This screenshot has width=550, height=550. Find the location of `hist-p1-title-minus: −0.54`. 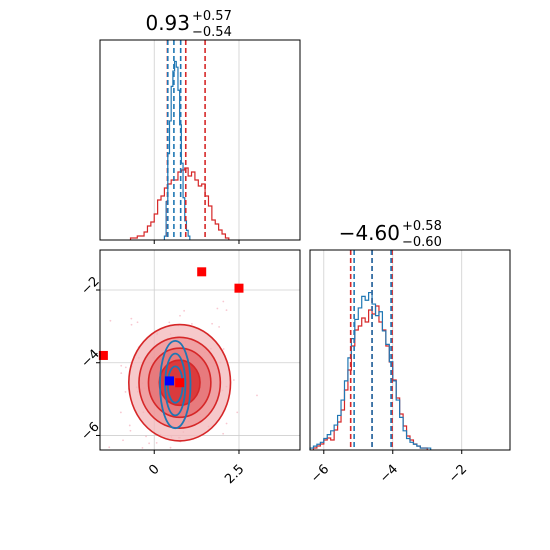

hist-p1-title-minus: −0.54 is located at coordinates (212, 32).